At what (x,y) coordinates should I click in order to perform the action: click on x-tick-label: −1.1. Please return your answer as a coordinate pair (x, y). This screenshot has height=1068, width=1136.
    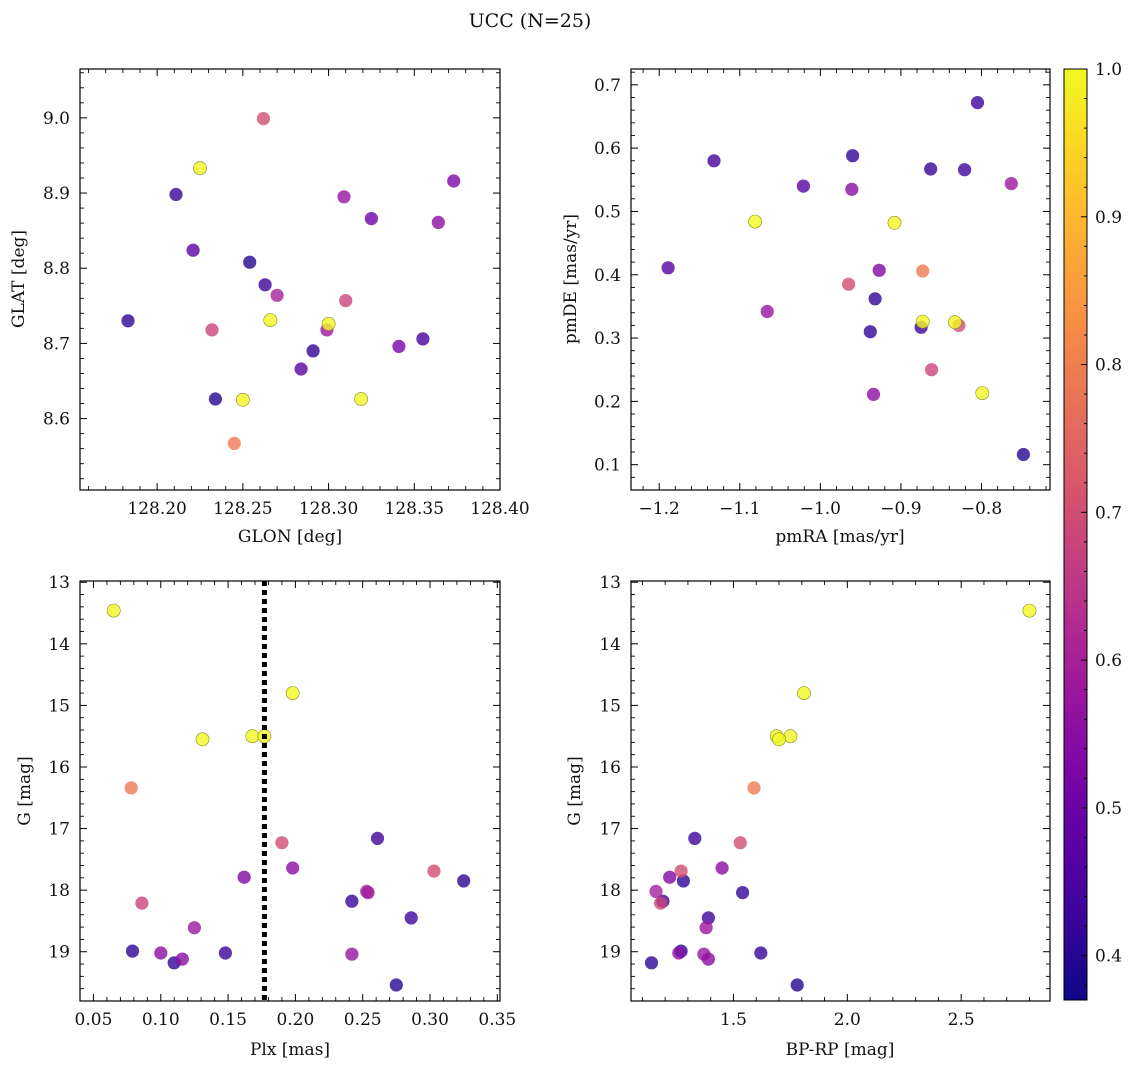
    Looking at the image, I should click on (739, 509).